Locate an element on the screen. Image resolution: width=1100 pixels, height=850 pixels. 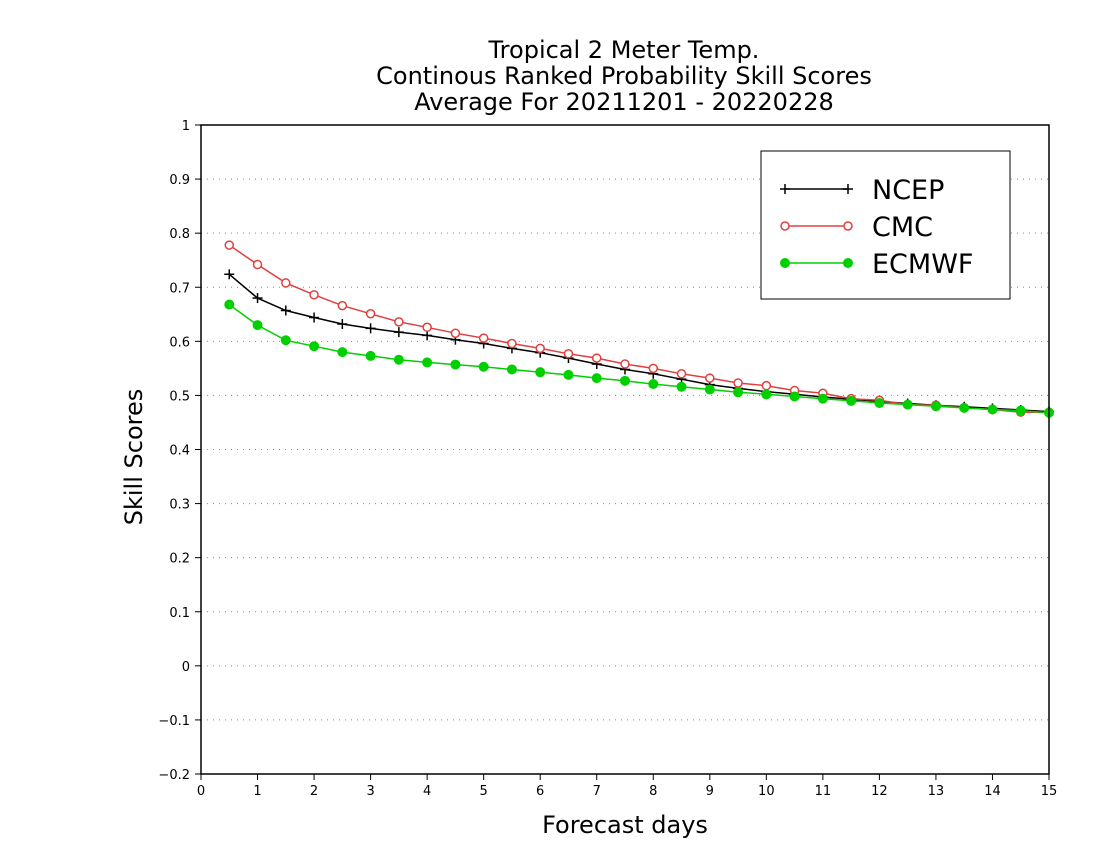
y-tick-label: 0.3 is located at coordinates (179, 505).